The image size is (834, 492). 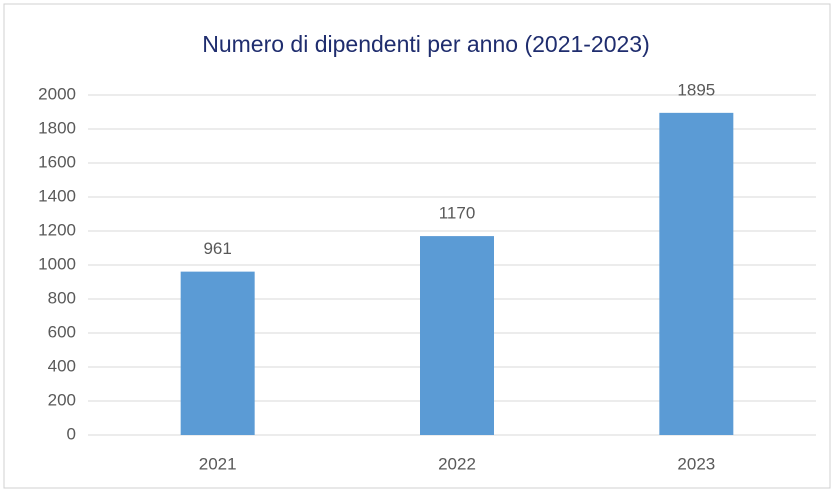 I want to click on data-label: 1170, so click(x=457, y=213).